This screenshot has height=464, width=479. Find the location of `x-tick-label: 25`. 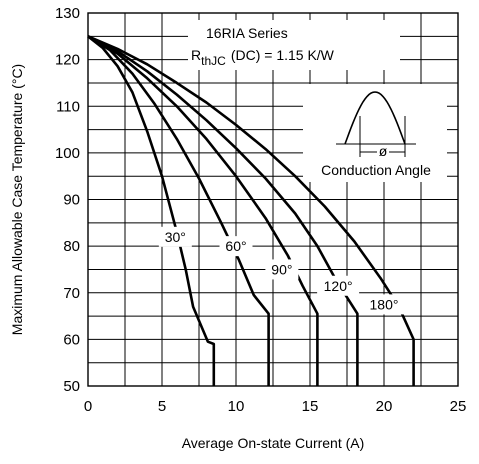

x-tick-label: 25 is located at coordinates (458, 406).